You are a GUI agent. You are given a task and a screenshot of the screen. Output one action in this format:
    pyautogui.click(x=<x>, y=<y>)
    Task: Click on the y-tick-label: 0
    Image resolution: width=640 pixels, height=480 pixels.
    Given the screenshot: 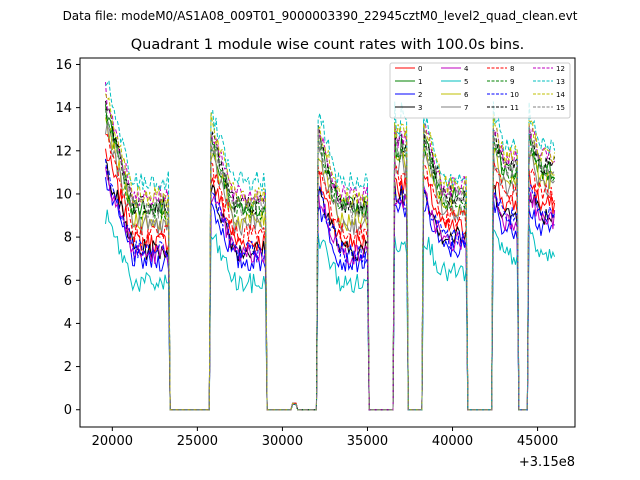 What is the action you would take?
    pyautogui.click(x=68, y=410)
    